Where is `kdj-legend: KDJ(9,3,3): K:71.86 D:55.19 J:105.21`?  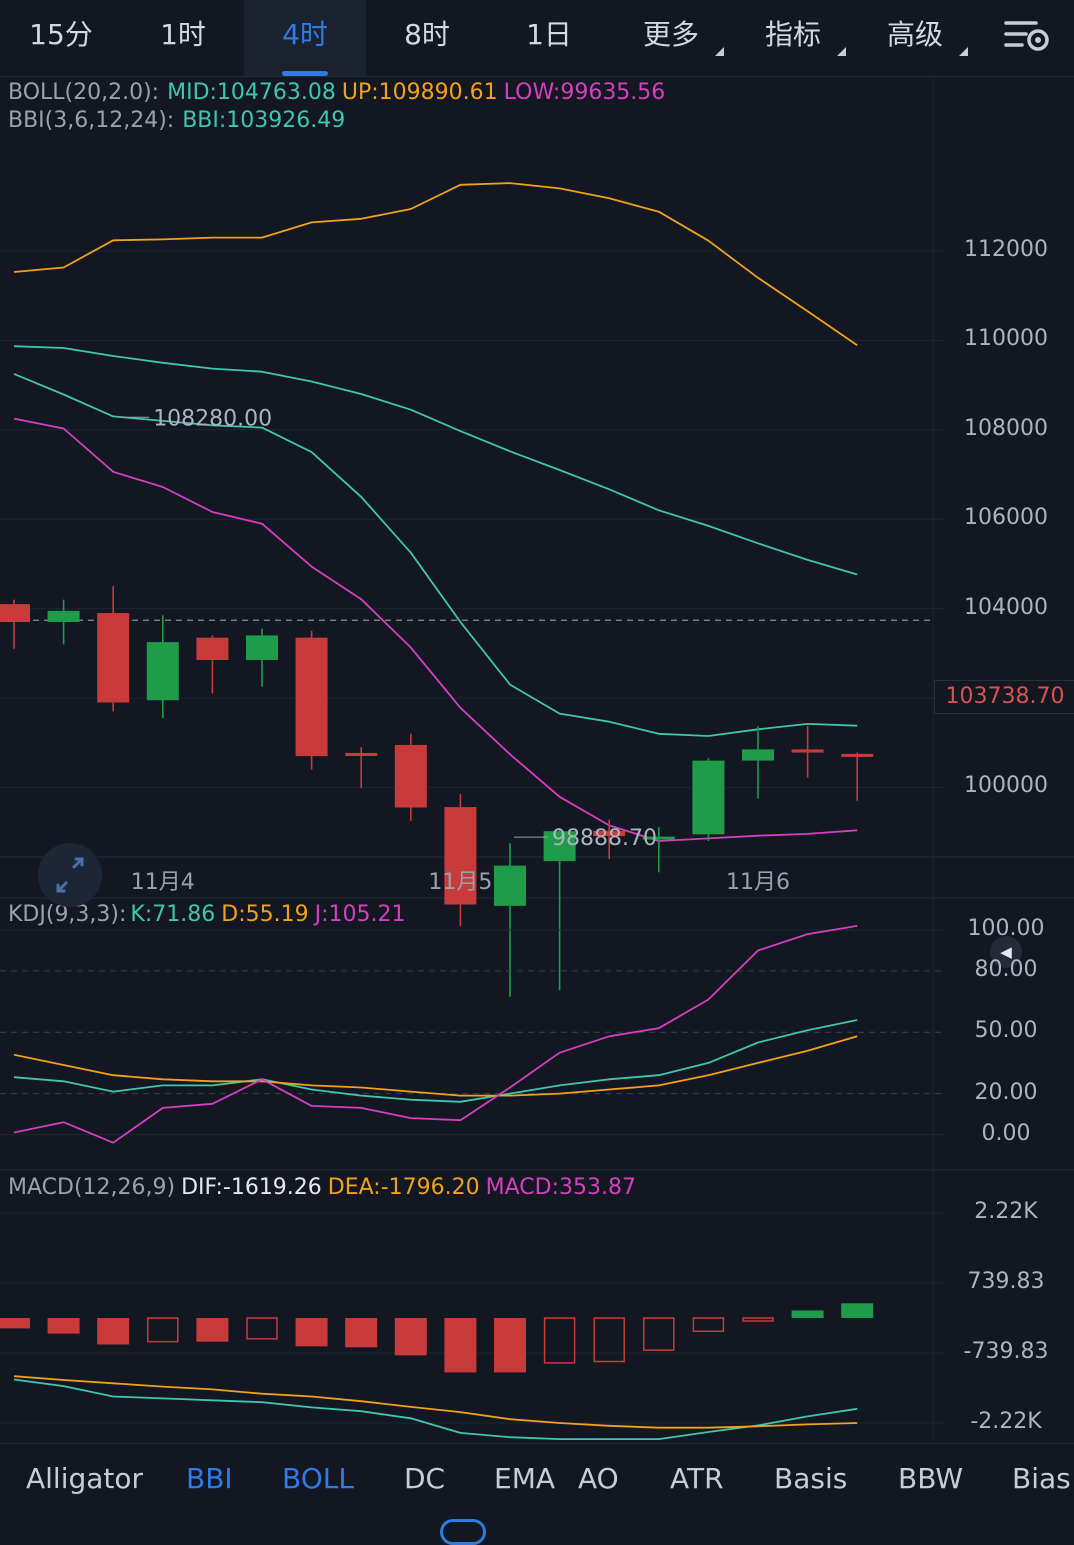 kdj-legend: KDJ(9,3,3): K:71.86 D:55.19 J:105.21 is located at coordinates (210, 914).